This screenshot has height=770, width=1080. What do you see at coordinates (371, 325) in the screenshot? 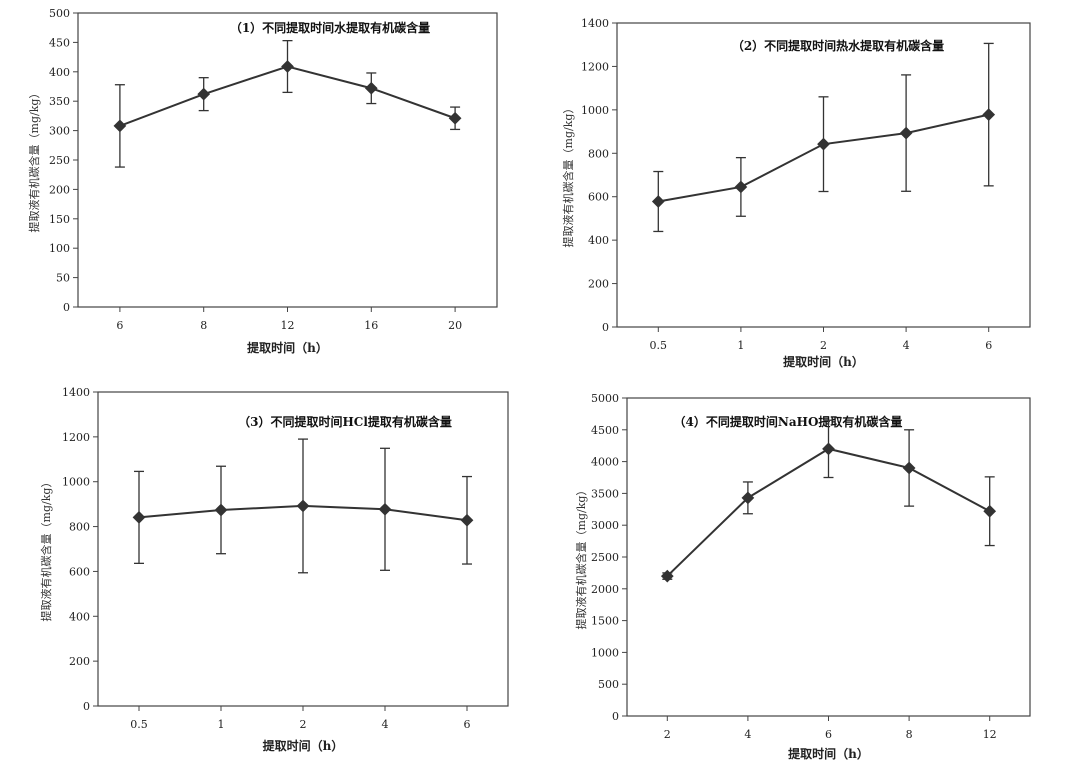
I see `x-tick-label: 16` at bounding box center [371, 325].